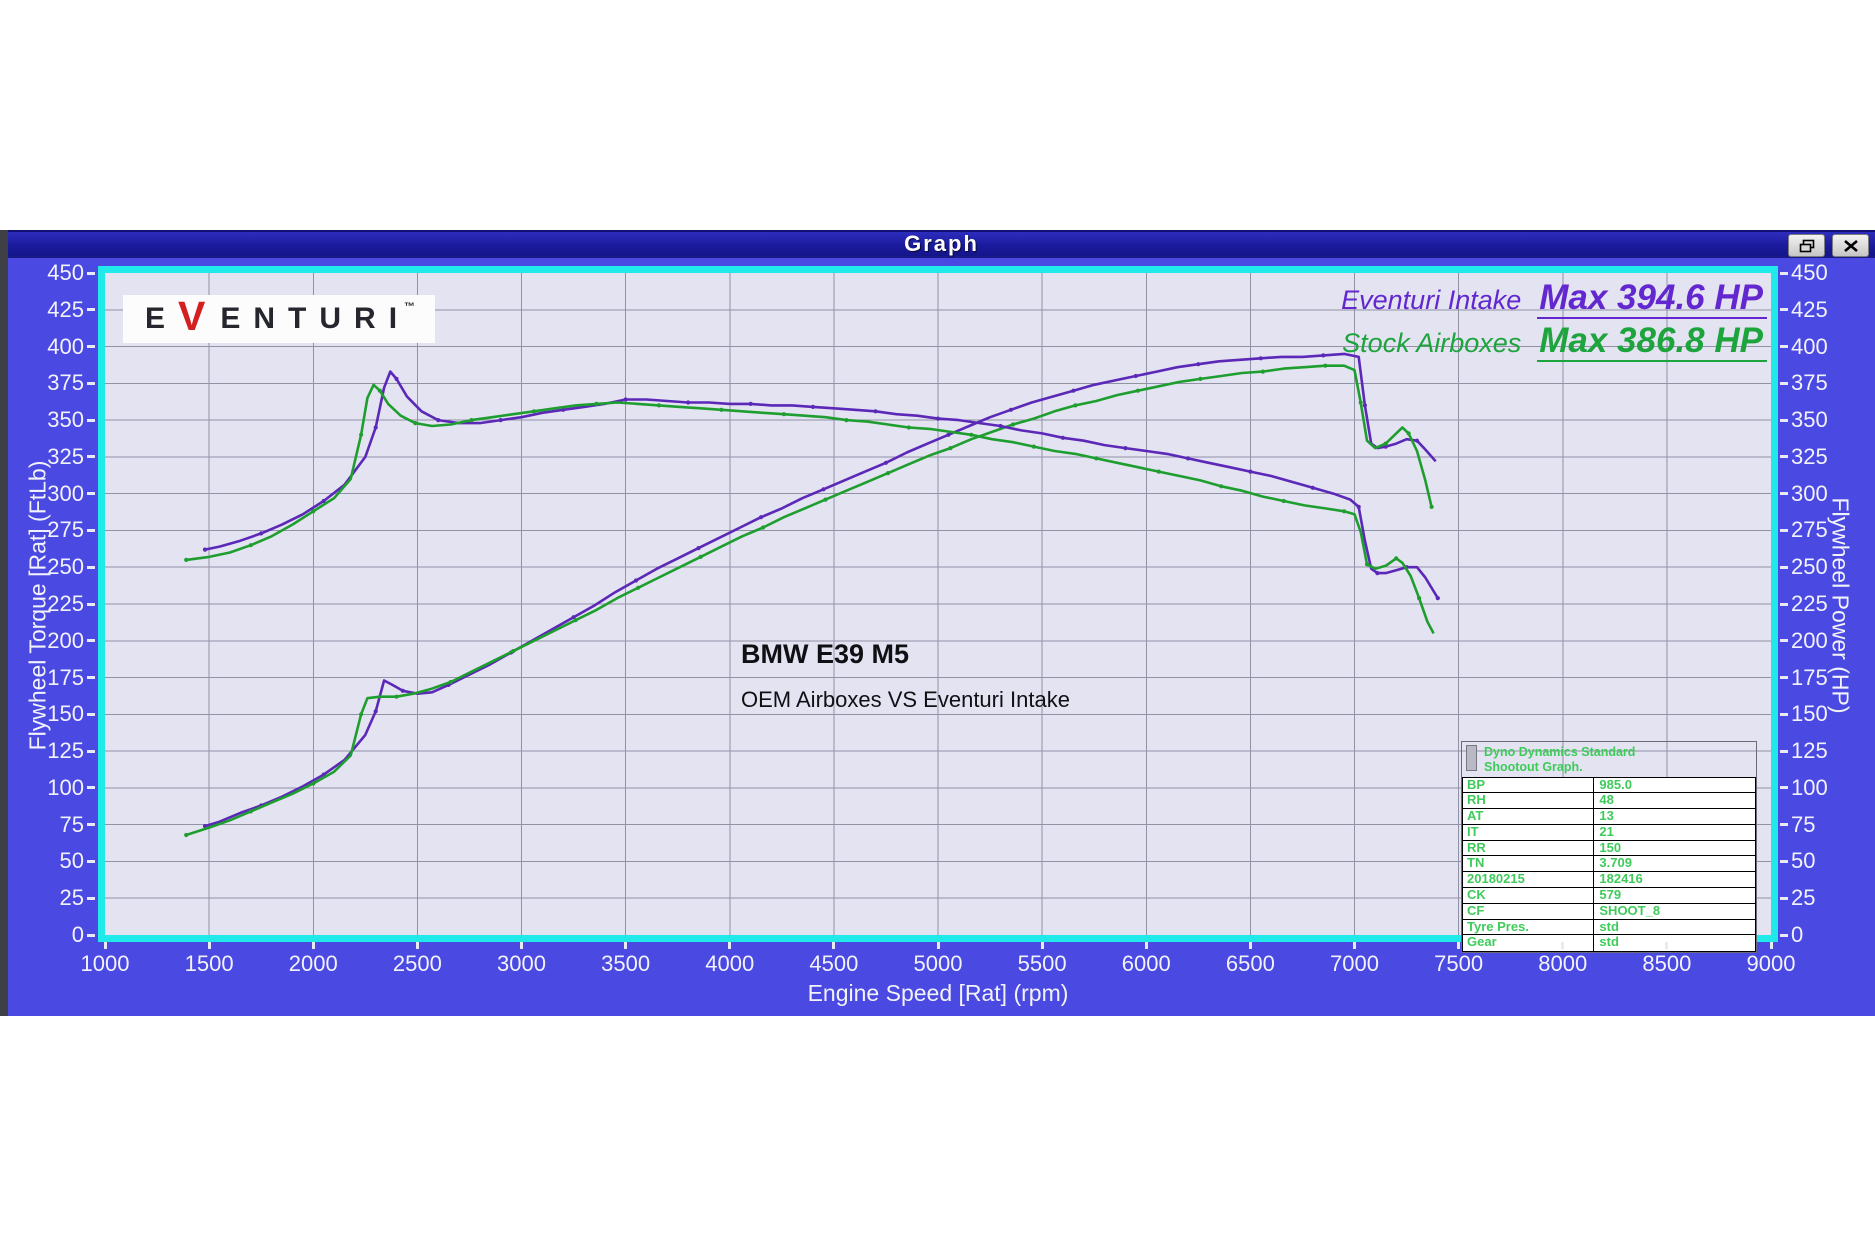 The image size is (1875, 1250). What do you see at coordinates (522, 959) in the screenshot?
I see `x-tick-3000: 3000` at bounding box center [522, 959].